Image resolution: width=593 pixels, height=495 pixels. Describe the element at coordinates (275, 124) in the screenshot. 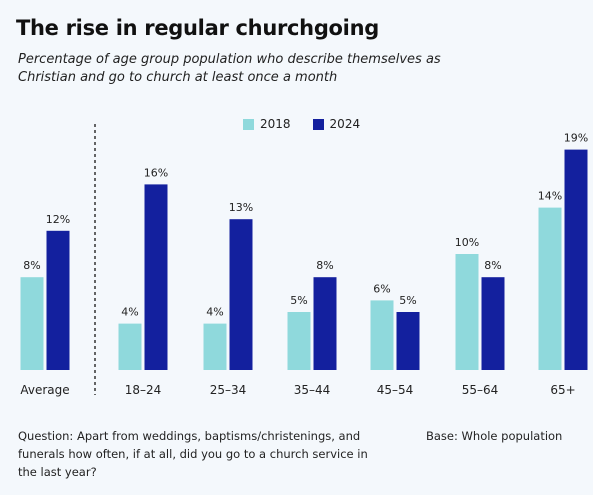

I see `legend-label-2018: 2018` at that location.